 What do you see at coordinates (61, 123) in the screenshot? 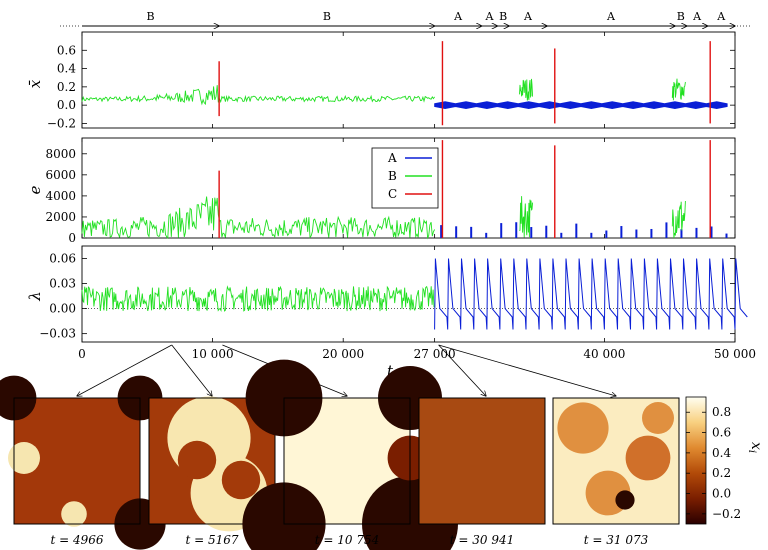
I see `y-tick-label: −0.2` at bounding box center [61, 123].